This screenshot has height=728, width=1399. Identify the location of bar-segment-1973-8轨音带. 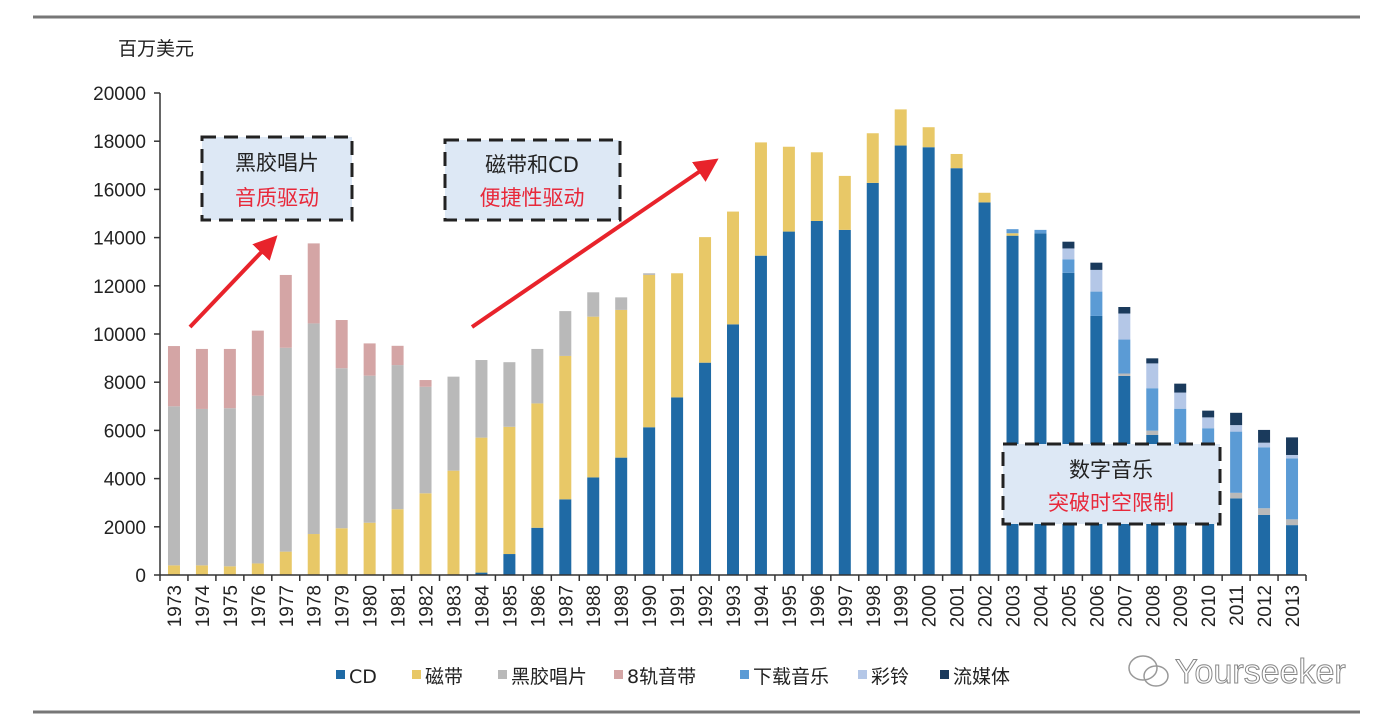
(173, 376).